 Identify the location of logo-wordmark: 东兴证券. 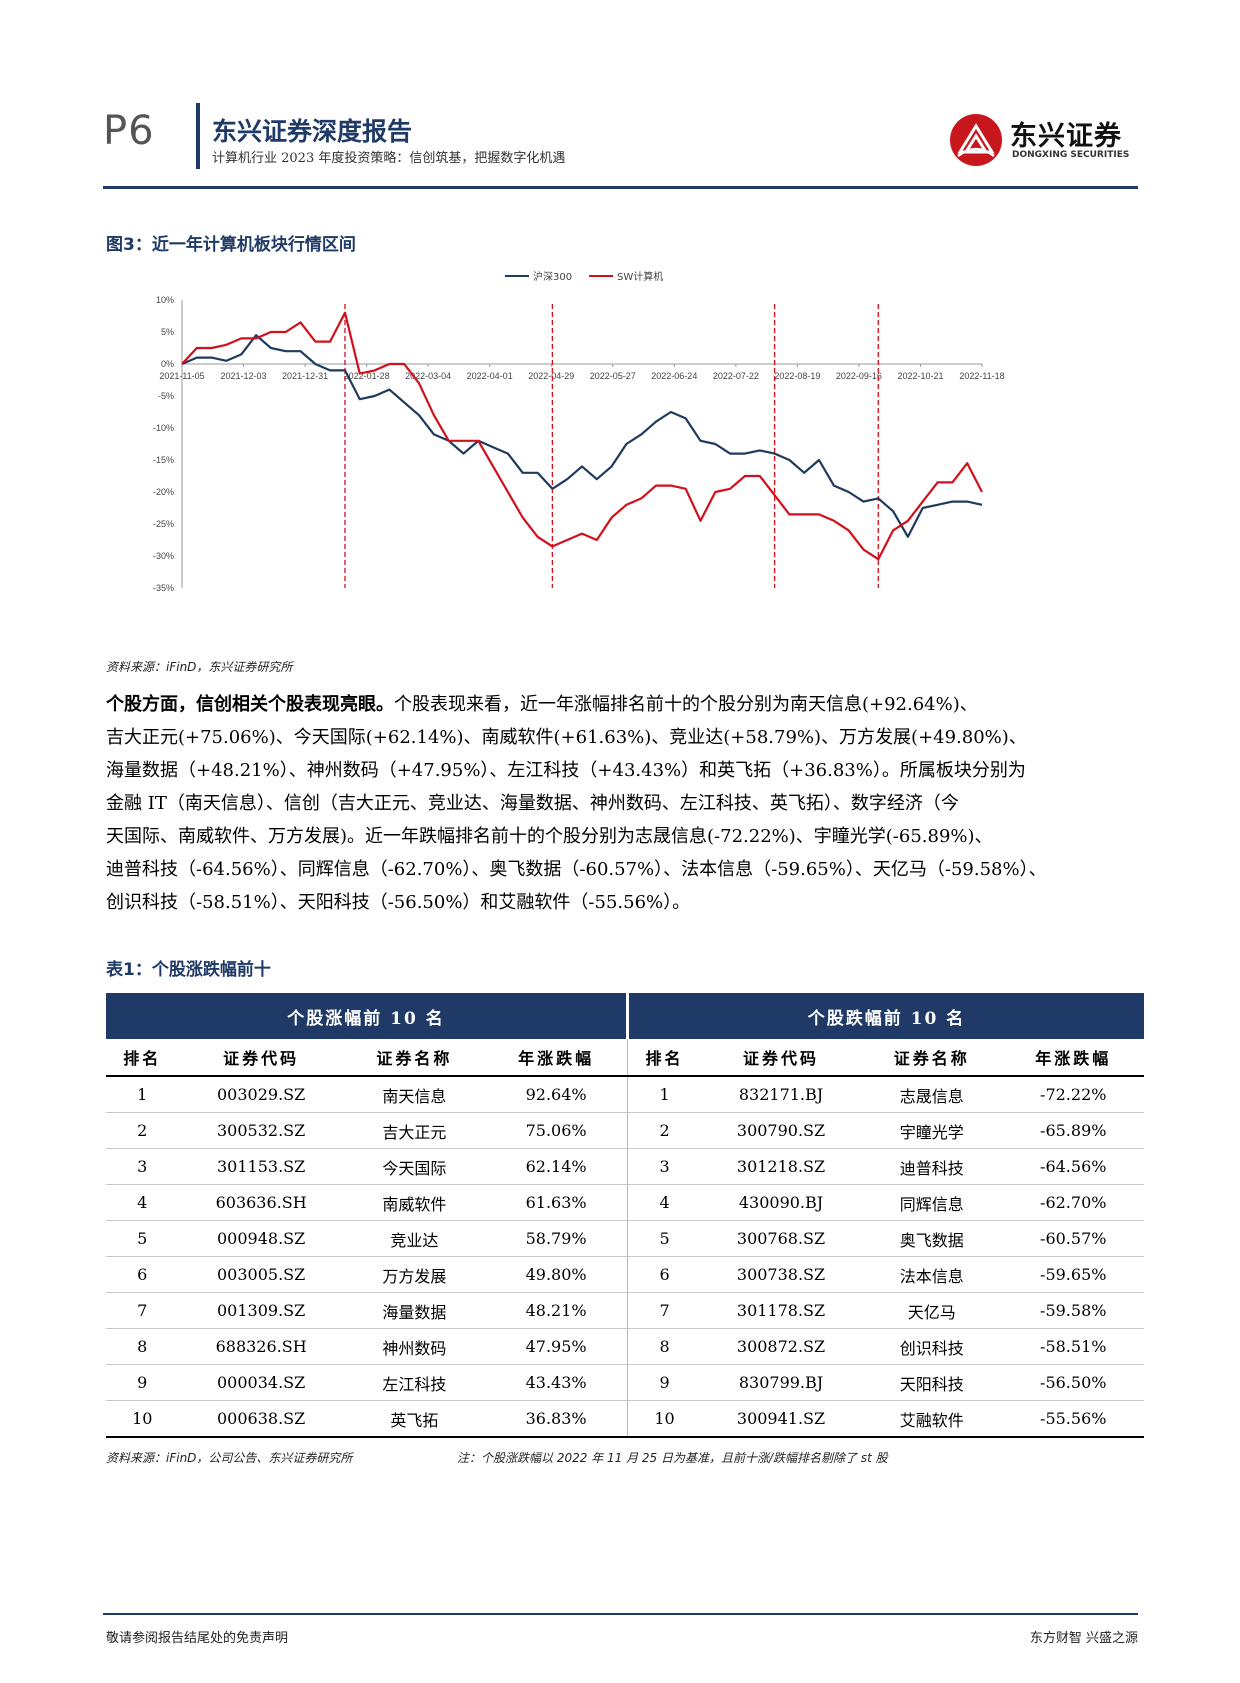
(1066, 136).